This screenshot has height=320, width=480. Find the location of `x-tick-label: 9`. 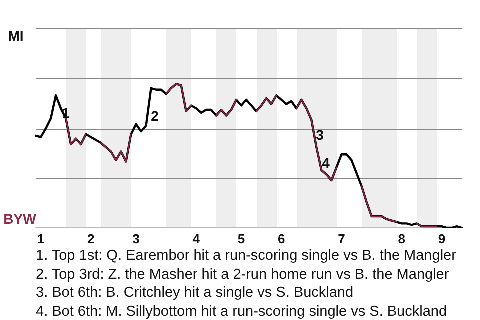

x-tick-label: 9 is located at coordinates (442, 238).